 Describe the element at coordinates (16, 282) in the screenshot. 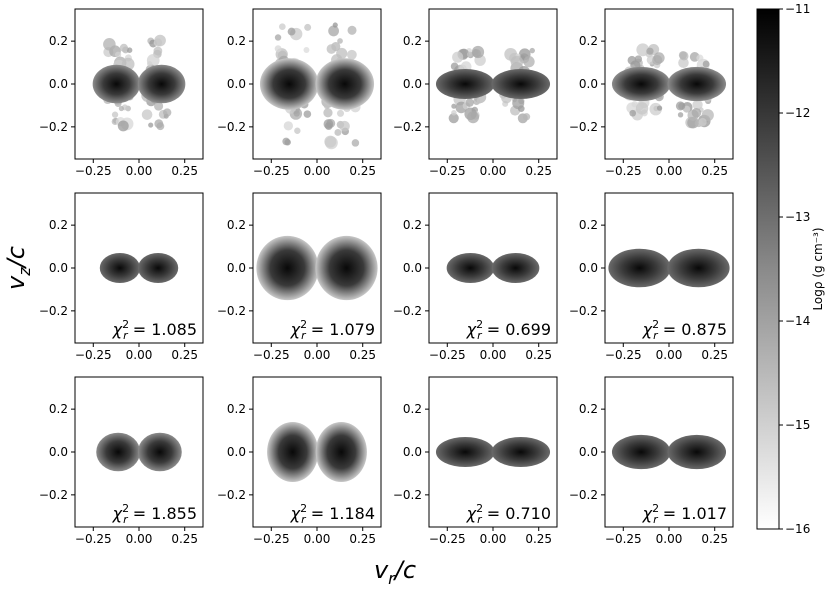

I see `y-axis-label-v: v` at that location.